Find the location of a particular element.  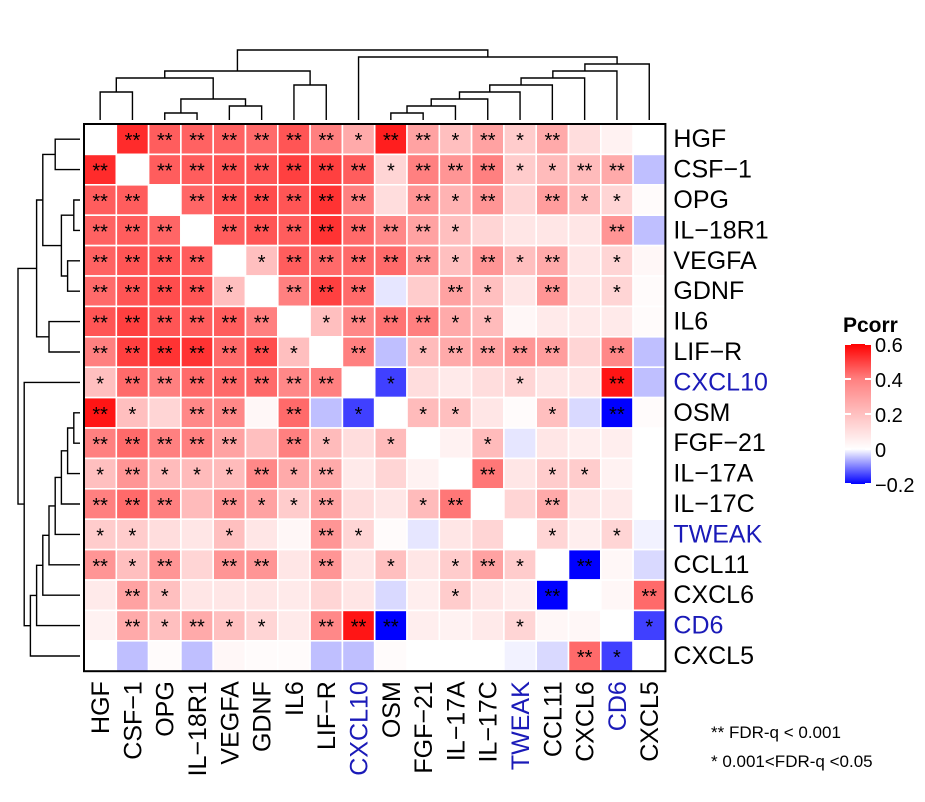

row-label: CXCL6 is located at coordinates (713, 595).